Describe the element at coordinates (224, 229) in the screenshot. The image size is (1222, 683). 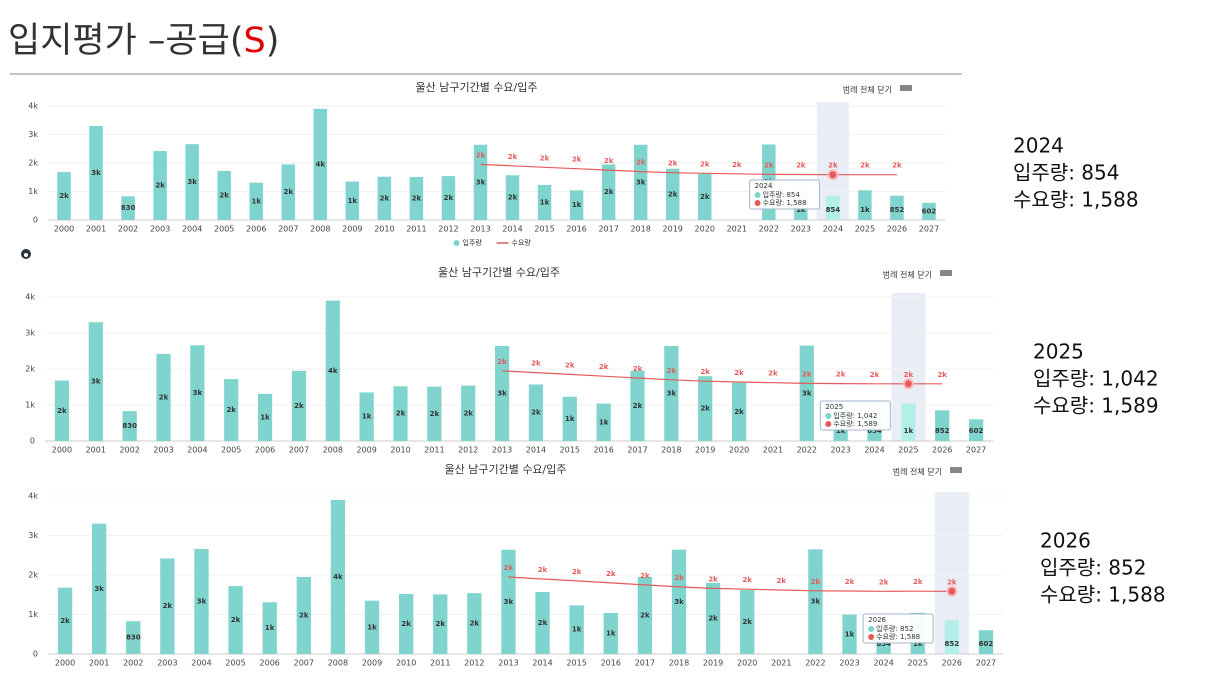
I see `x-tick-label: 2005` at that location.